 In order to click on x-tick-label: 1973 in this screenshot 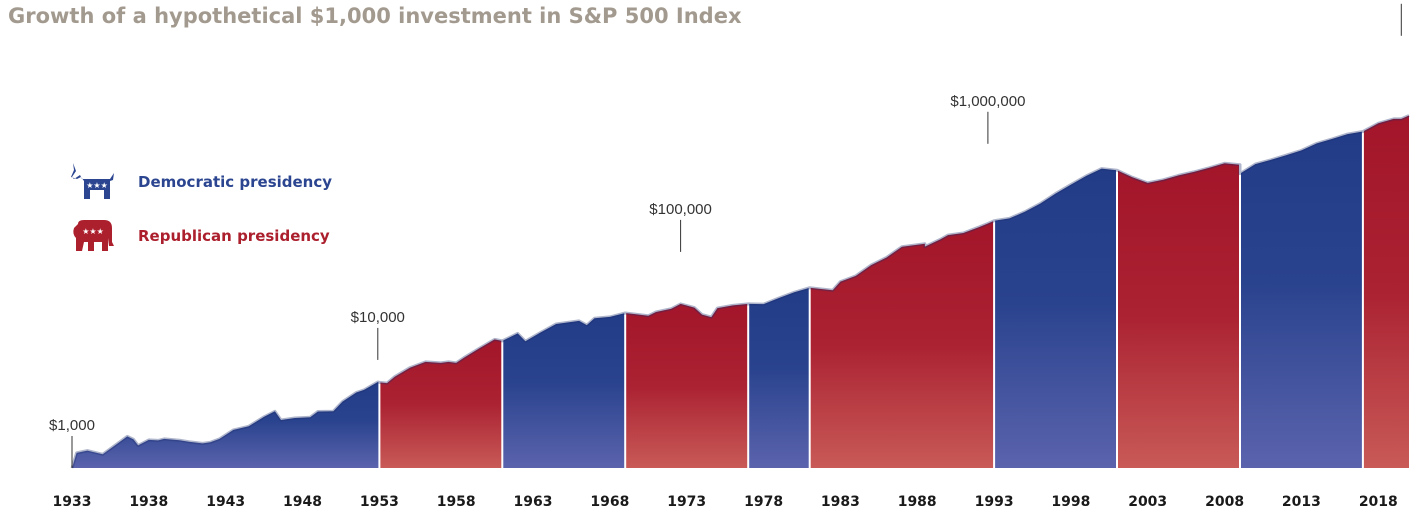, I will do `click(686, 502)`.